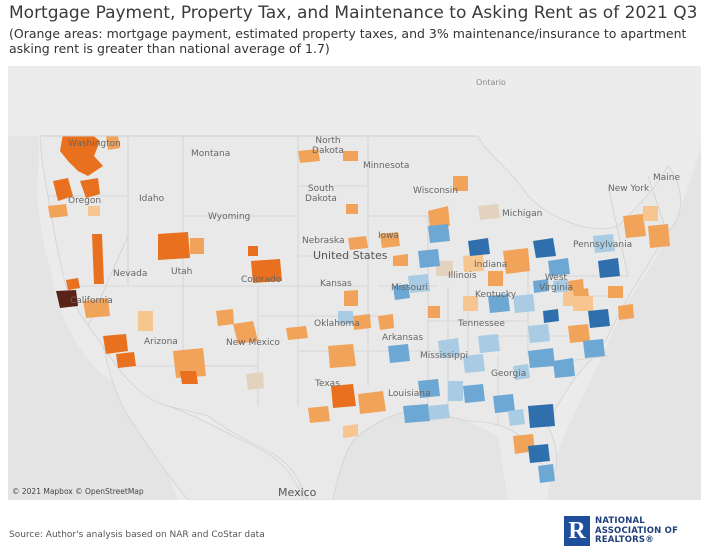  Describe the element at coordinates (579, 333) in the screenshot. I see `metro-area-richmond` at that location.